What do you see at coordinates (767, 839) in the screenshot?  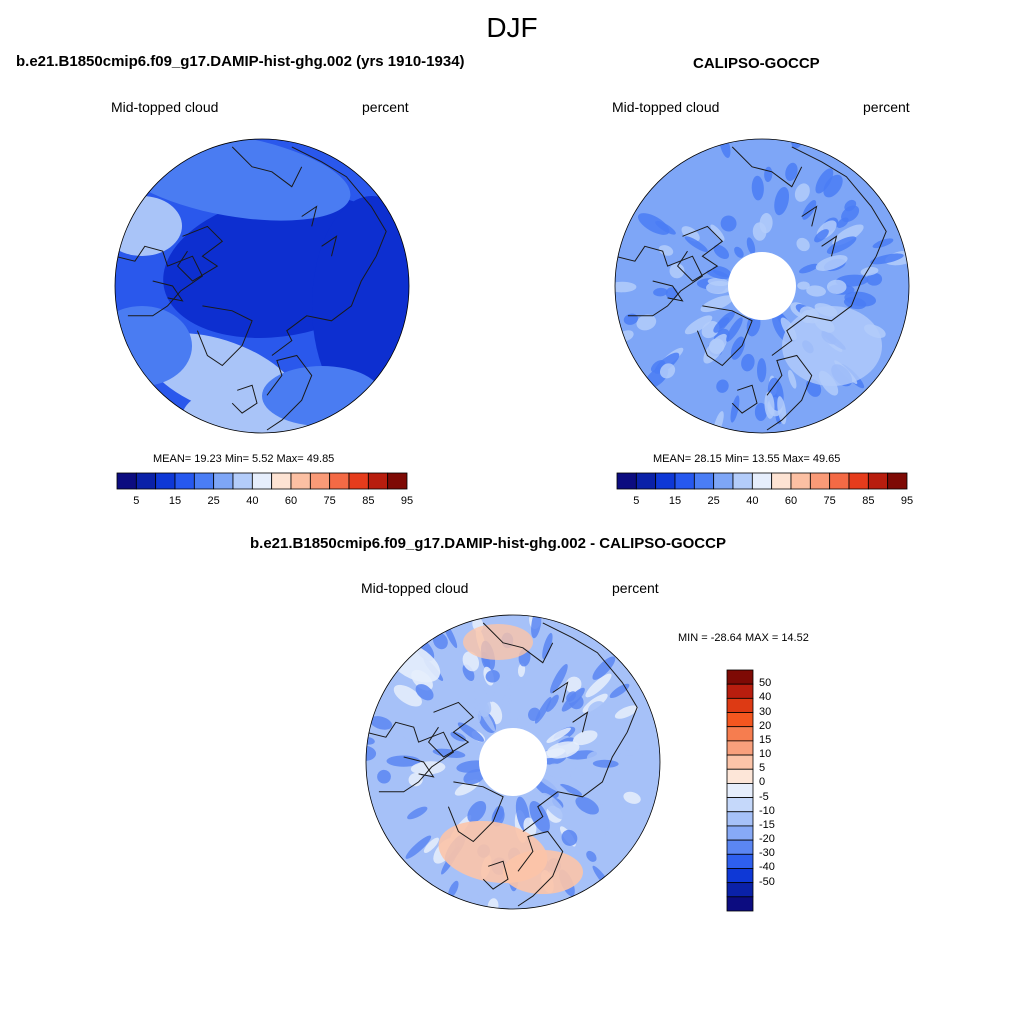 I see `colorbar-tick-label: -20` at bounding box center [767, 839].